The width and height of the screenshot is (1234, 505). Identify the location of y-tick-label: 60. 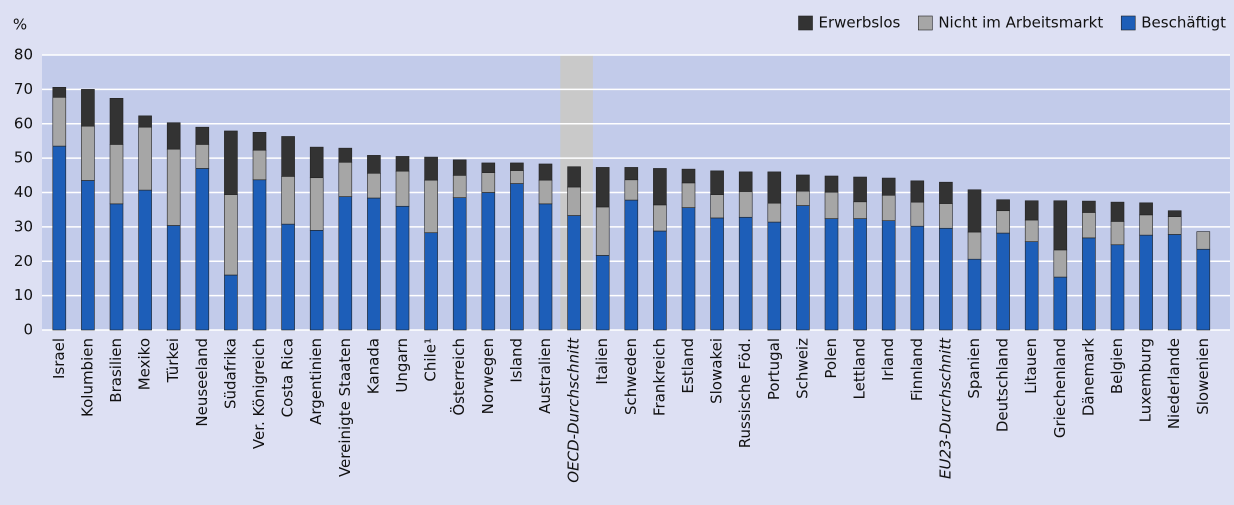
(23, 123).